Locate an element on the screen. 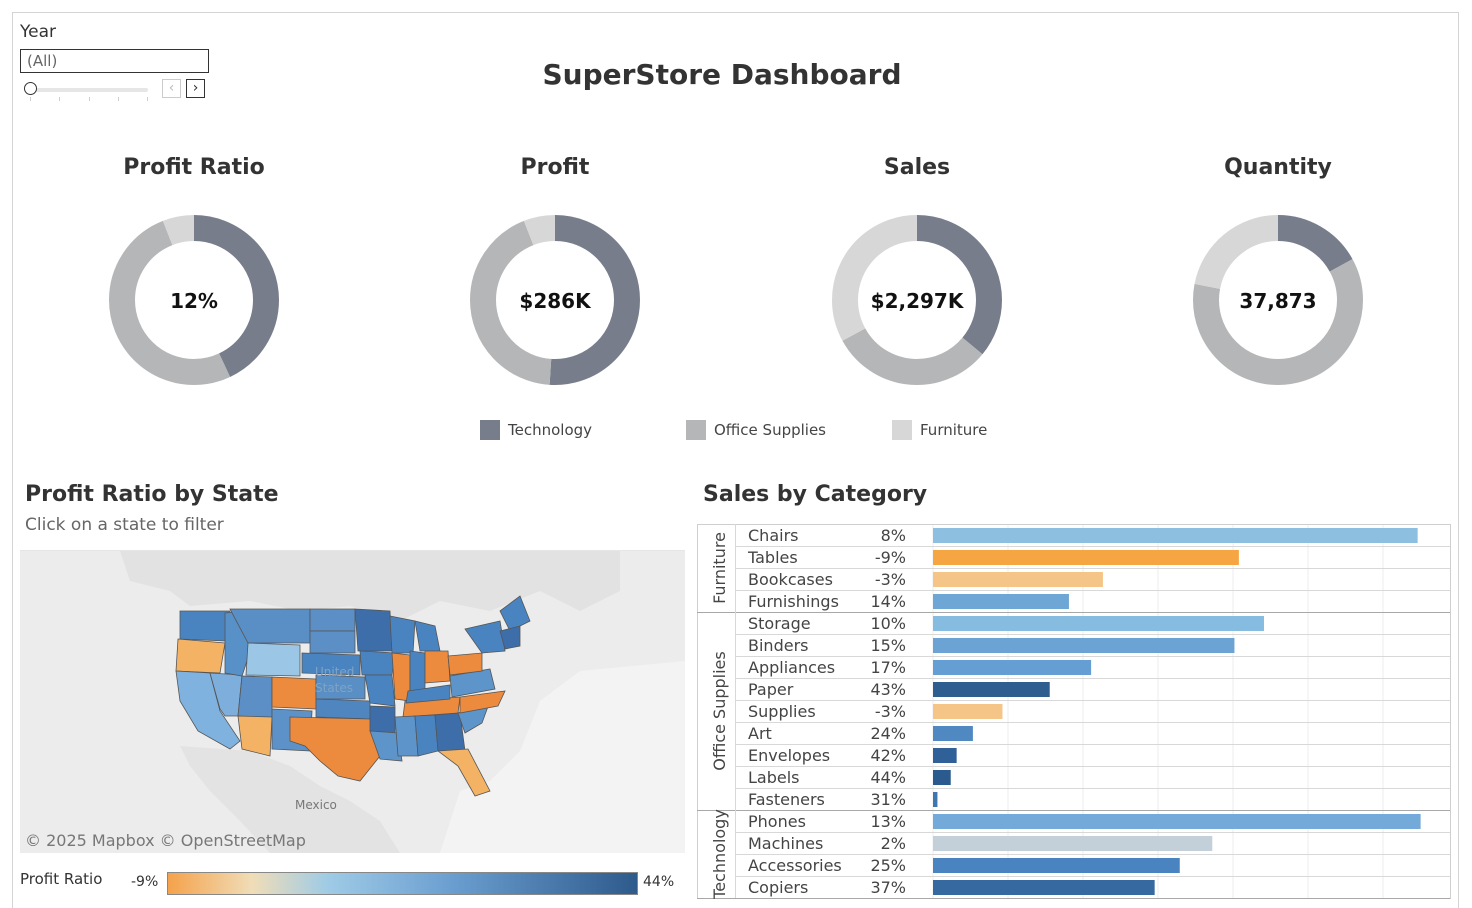 This screenshot has width=1472, height=908. state-south-dakota is located at coordinates (332, 642).